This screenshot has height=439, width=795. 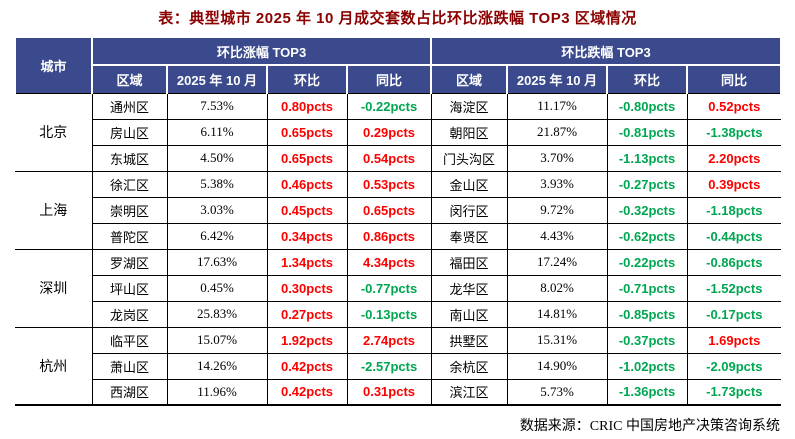 I want to click on up-mom-cell: 0.34pcts, so click(x=307, y=236).